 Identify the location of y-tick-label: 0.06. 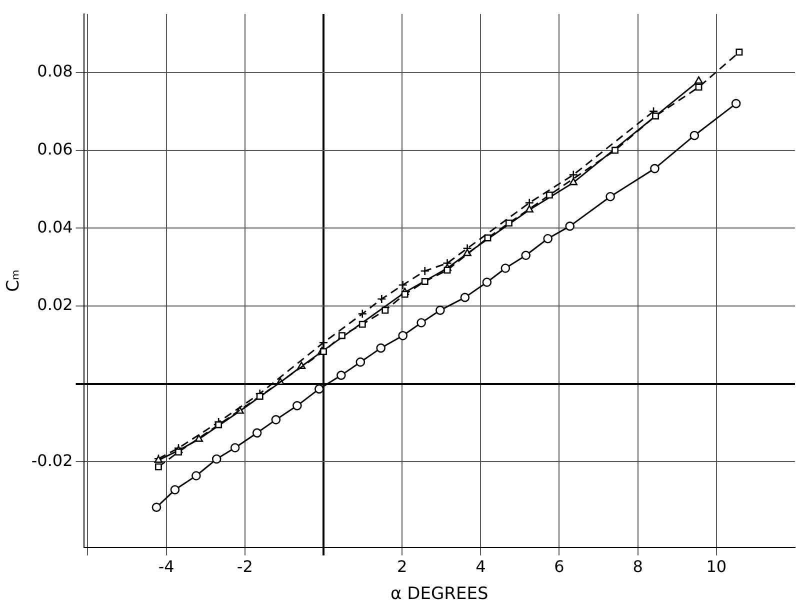
(55, 148).